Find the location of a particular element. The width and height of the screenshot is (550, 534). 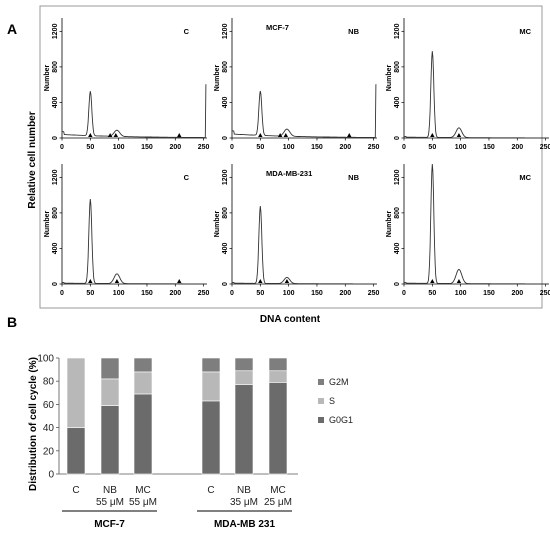

category-label: C is located at coordinates (210, 490).